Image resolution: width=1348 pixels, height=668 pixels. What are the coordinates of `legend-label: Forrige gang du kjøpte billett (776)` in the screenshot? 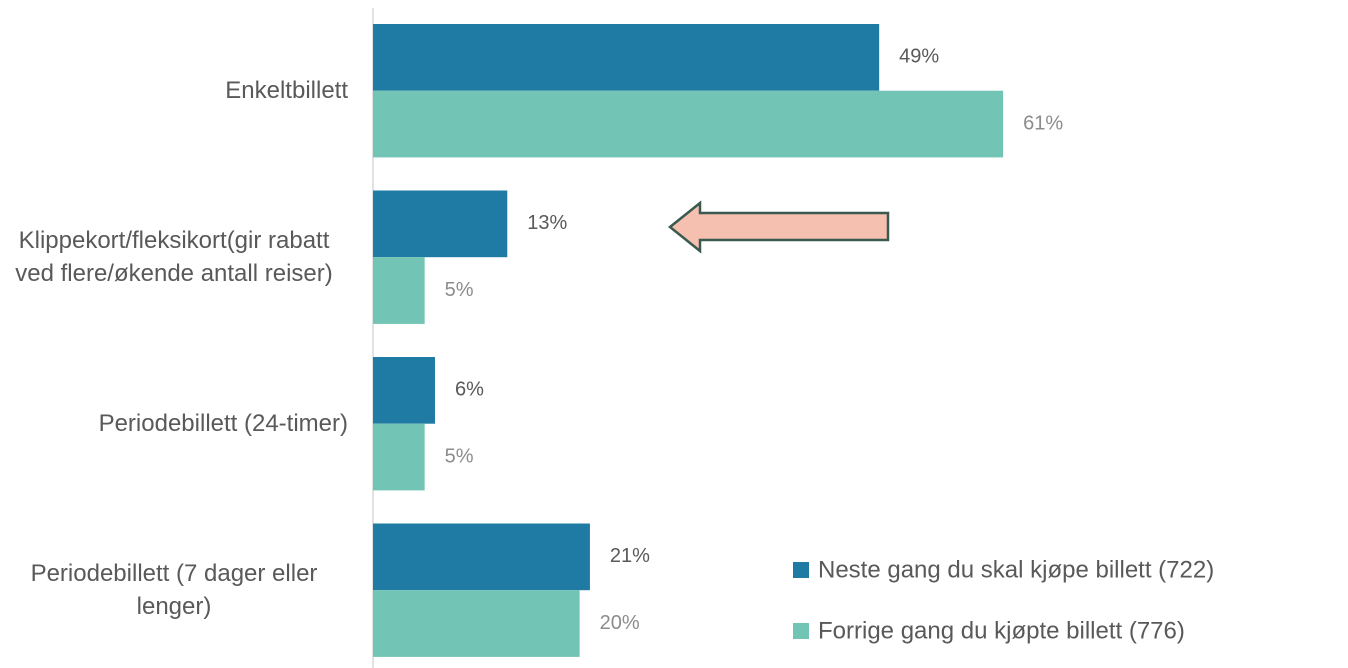 It's located at (1001, 630).